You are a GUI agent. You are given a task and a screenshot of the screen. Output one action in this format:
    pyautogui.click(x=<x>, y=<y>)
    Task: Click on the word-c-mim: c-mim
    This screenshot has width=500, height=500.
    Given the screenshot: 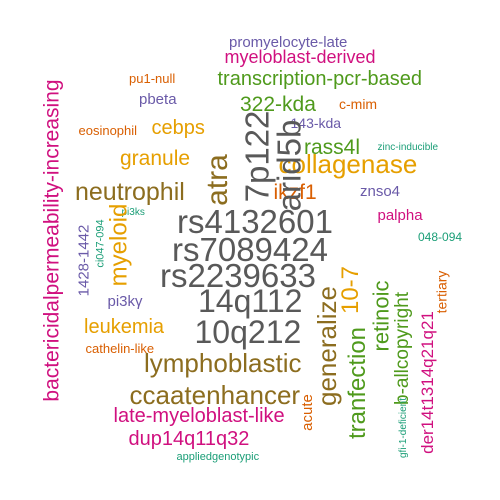 What is the action you would take?
    pyautogui.click(x=358, y=104)
    